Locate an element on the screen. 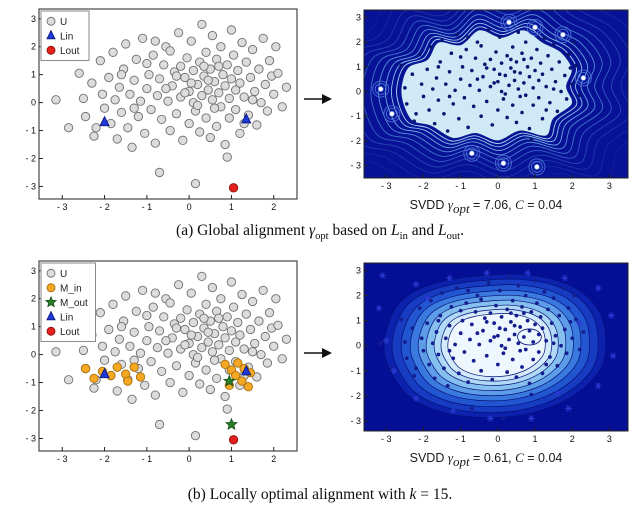 The height and width of the screenshot is (520, 640). caption-part: . is located at coordinates (462, 230).